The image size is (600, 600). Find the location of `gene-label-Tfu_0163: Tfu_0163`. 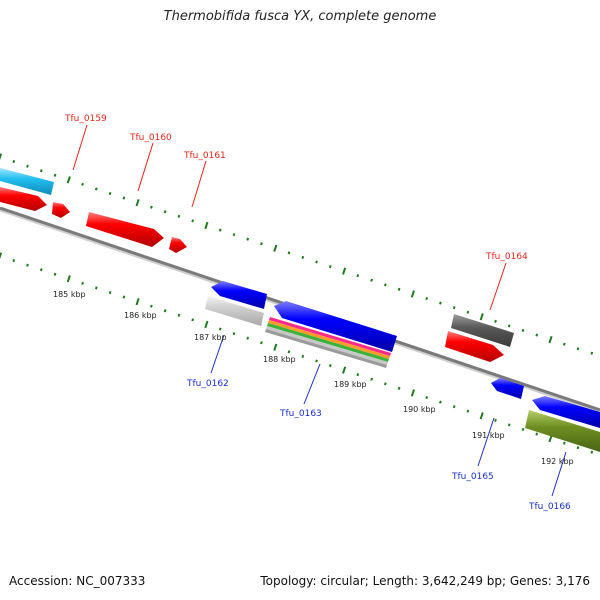

gene-label-Tfu_0163: Tfu_0163 is located at coordinates (300, 414).